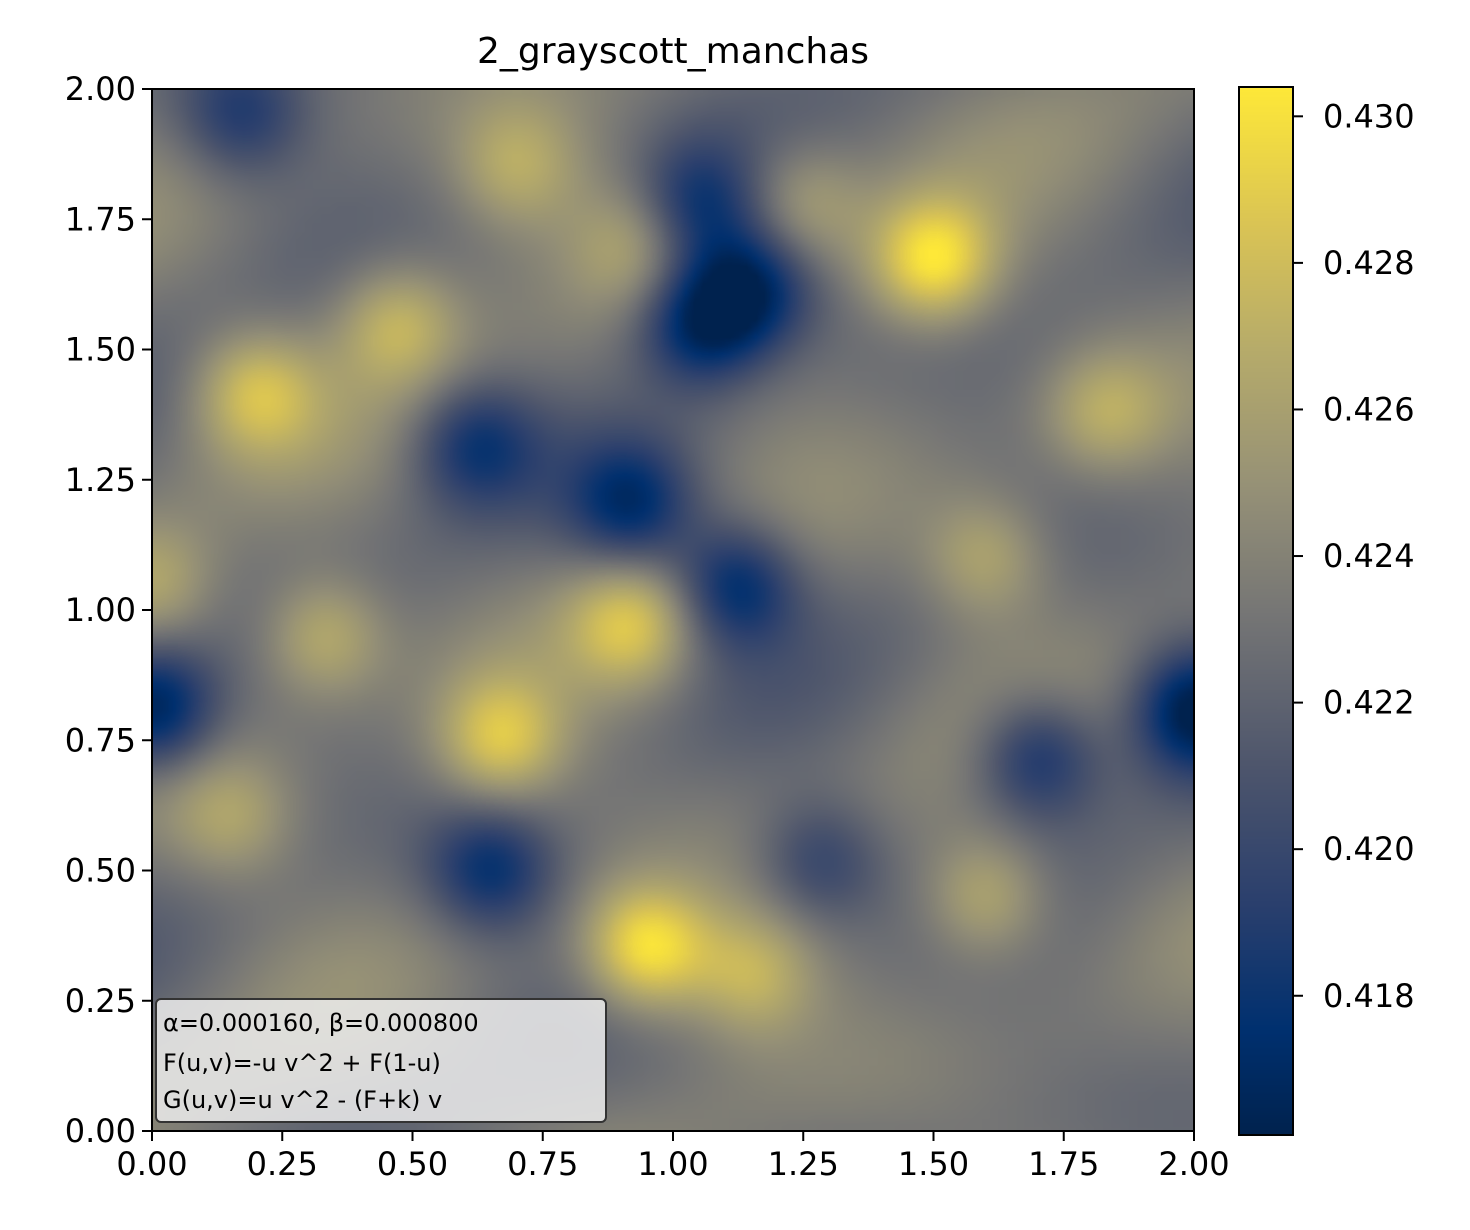  What do you see at coordinates (412, 1164) in the screenshot?
I see `x-tick-label: 0.50` at bounding box center [412, 1164].